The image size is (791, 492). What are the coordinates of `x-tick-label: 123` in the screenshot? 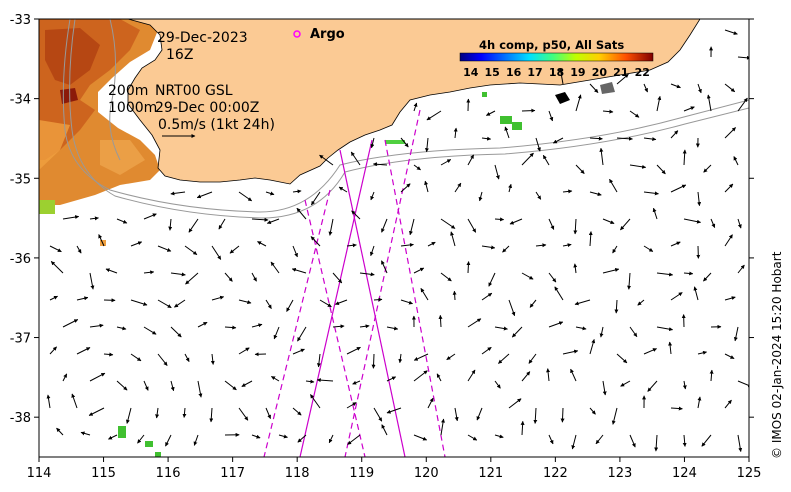 It's located at (619, 473).